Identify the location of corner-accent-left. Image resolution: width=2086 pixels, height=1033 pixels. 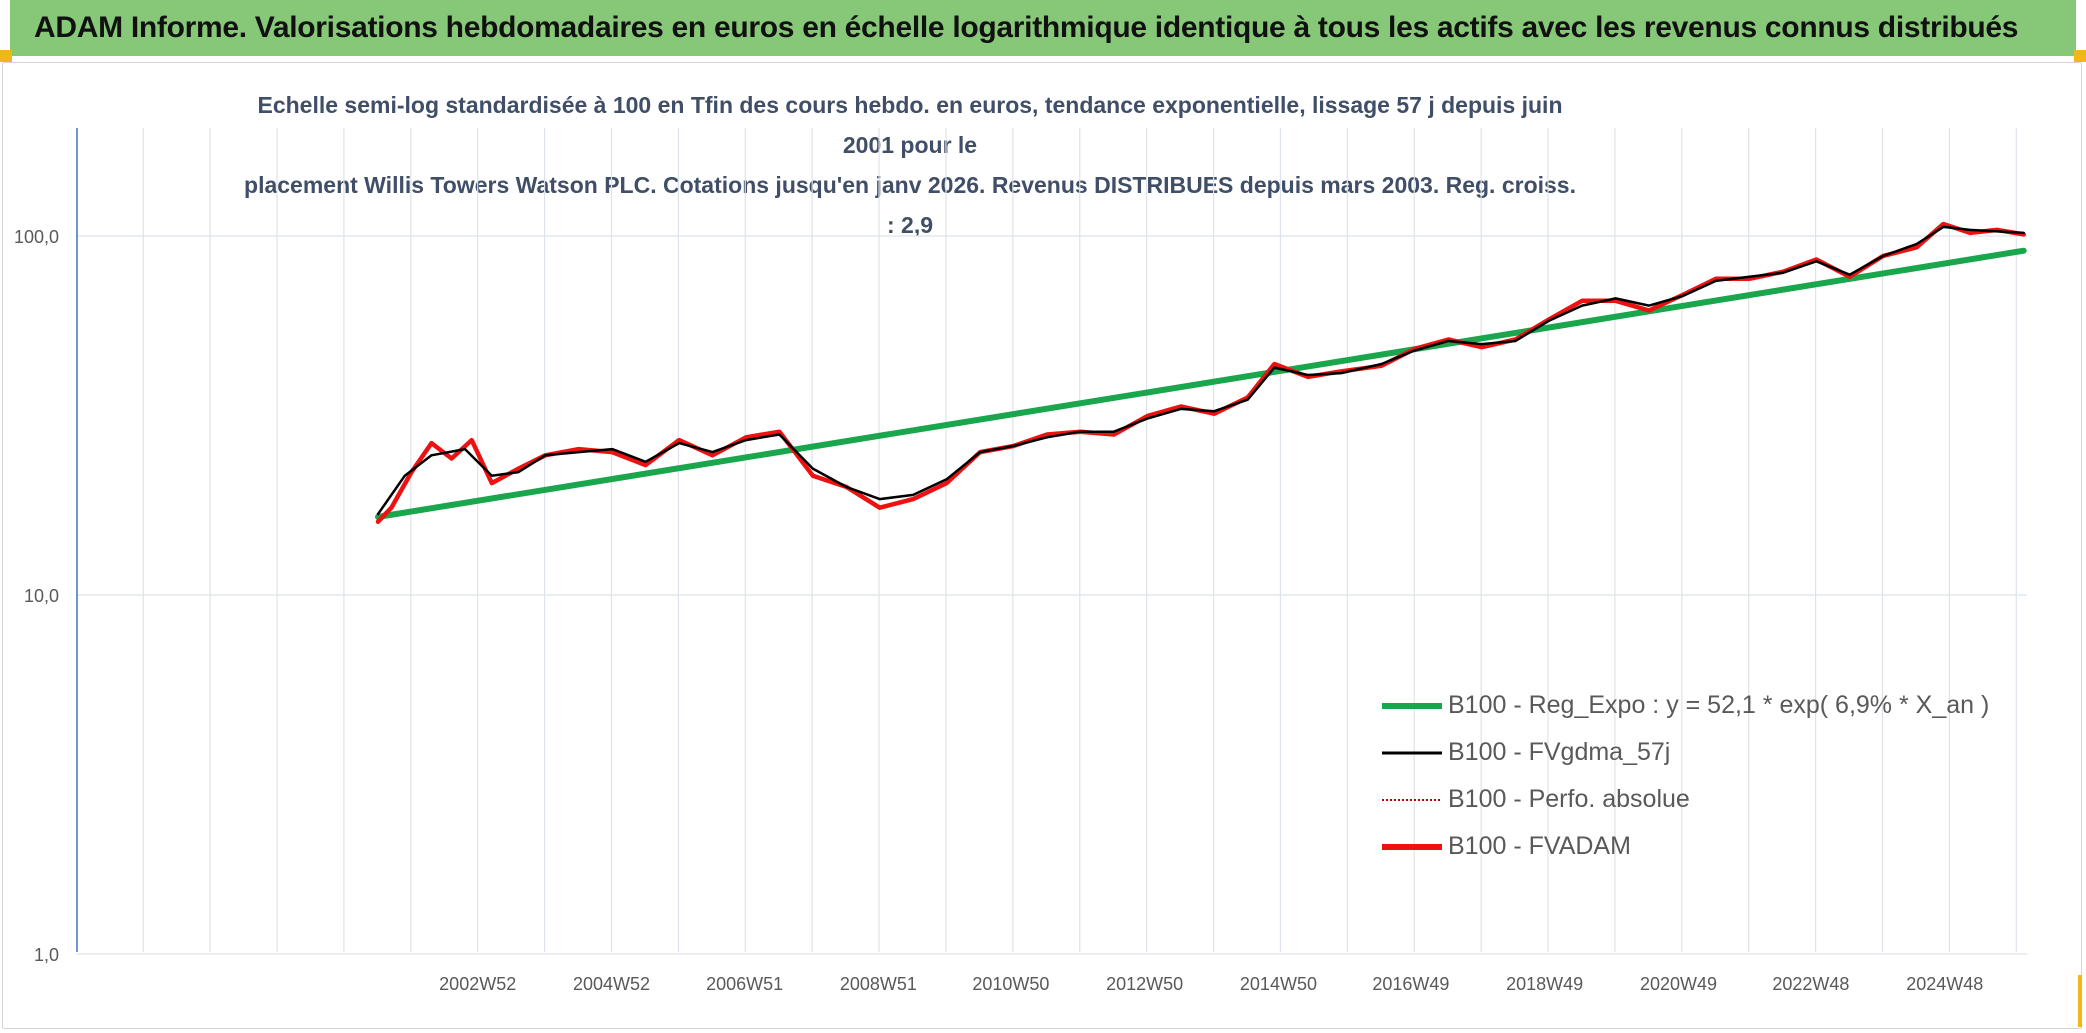
(6, 56).